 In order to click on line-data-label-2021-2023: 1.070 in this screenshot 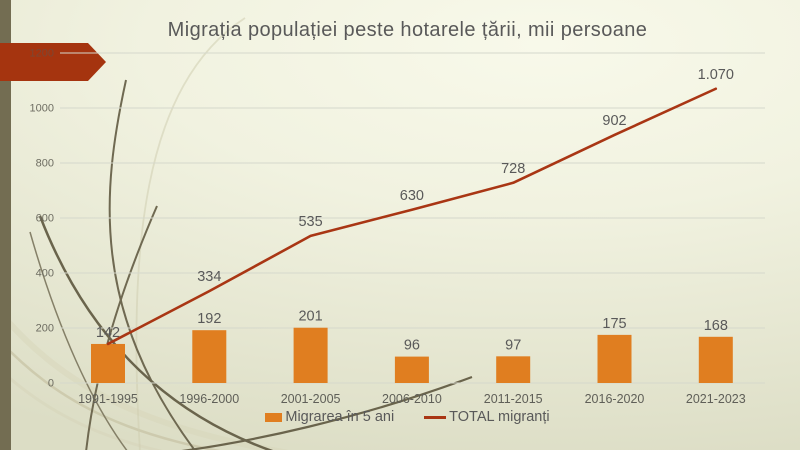, I will do `click(716, 75)`.